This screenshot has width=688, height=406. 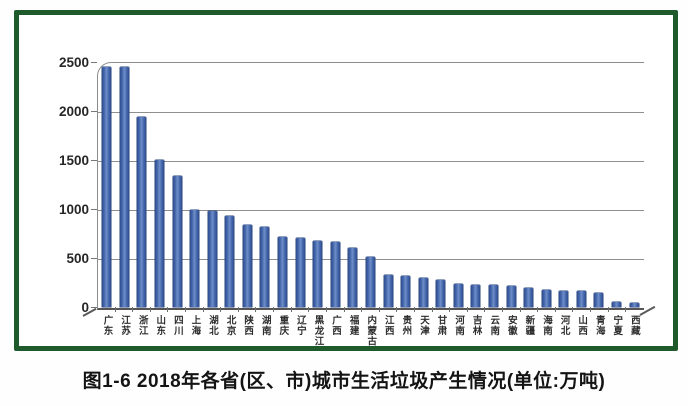 What do you see at coordinates (335, 274) in the screenshot?
I see `bar-广西` at bounding box center [335, 274].